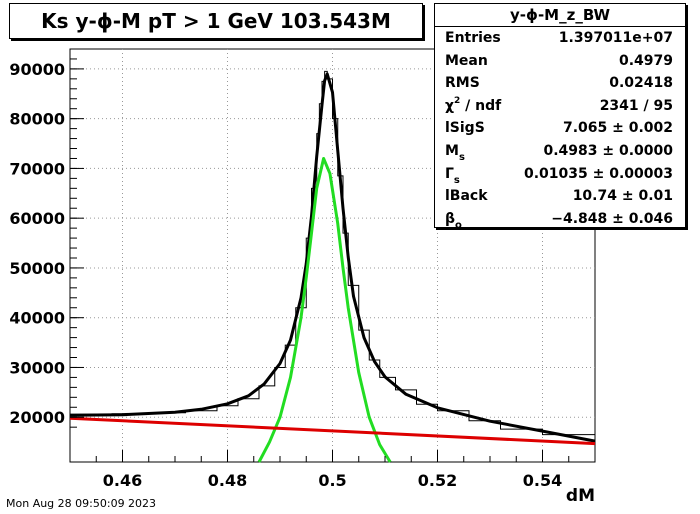 The image size is (700, 514). What do you see at coordinates (37, 168) in the screenshot?
I see `y-tick-label: 70000` at bounding box center [37, 168].